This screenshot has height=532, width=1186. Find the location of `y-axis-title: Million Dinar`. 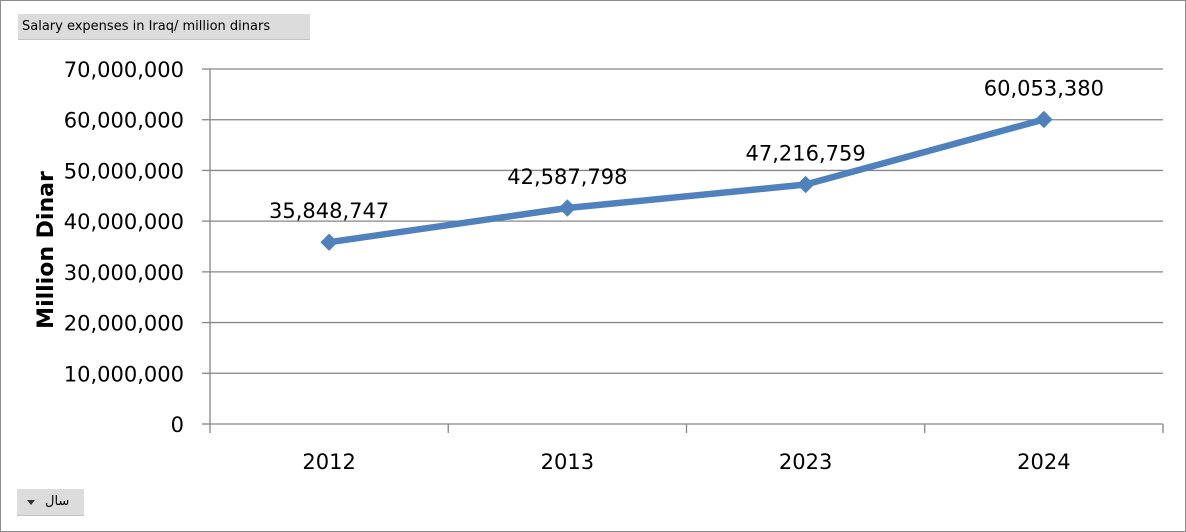

y-axis-title: Million Dinar is located at coordinates (46, 250).